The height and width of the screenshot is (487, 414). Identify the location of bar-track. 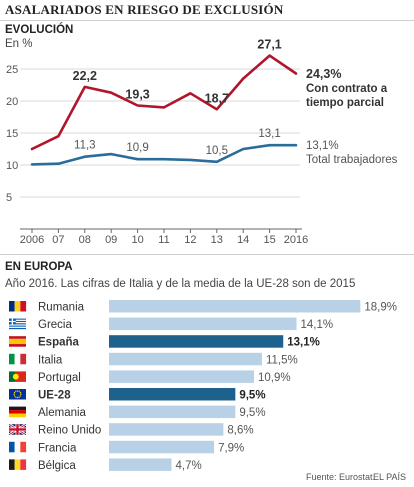
(242, 464).